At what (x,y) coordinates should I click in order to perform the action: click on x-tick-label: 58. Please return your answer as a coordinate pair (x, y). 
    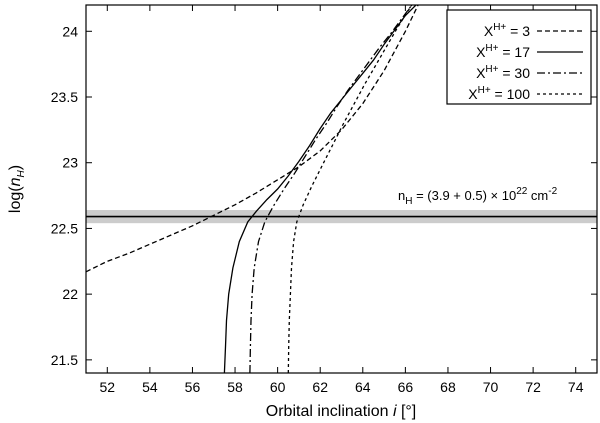
    Looking at the image, I should click on (235, 387).